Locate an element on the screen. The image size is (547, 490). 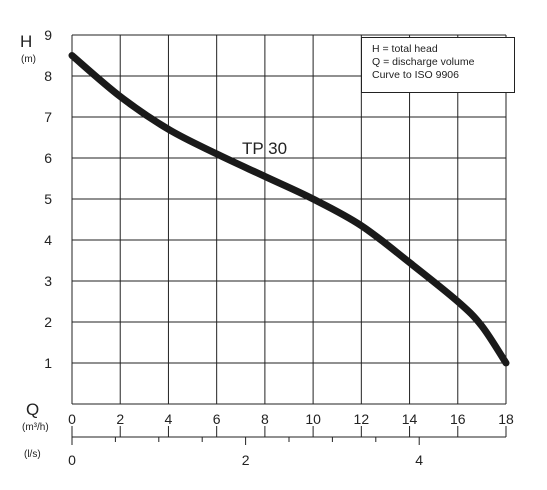
x-tick-label: 0 is located at coordinates (72, 419).